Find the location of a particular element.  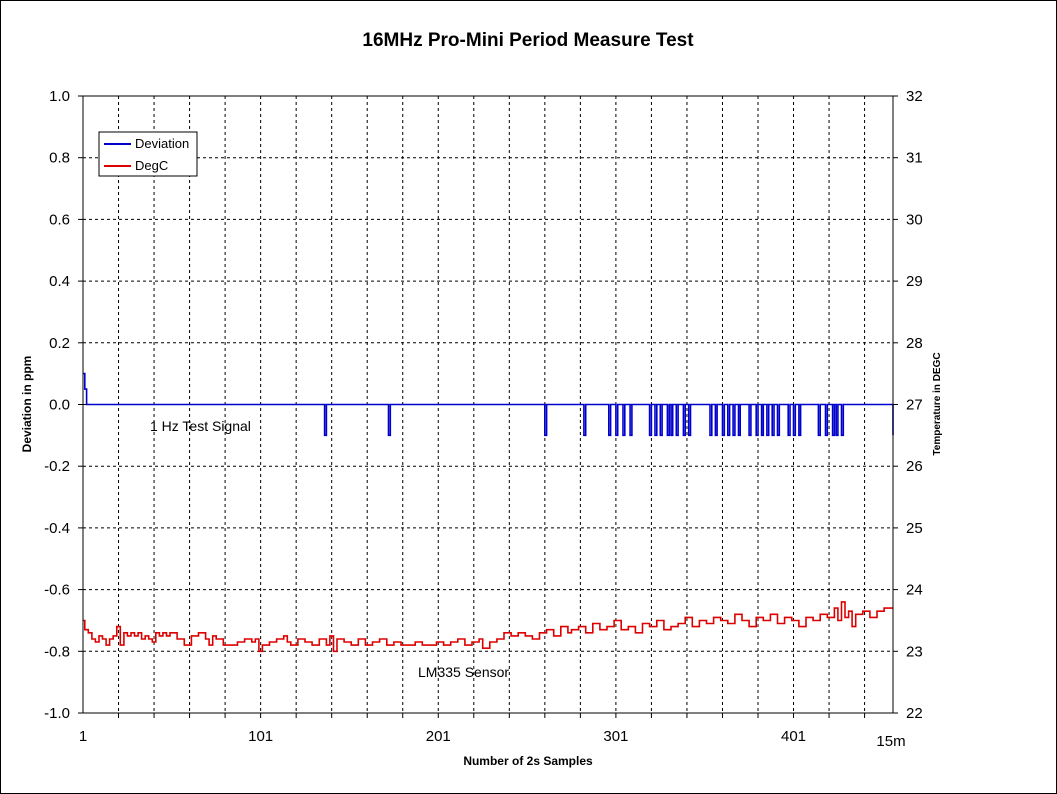

x-tick-label: 1 is located at coordinates (83, 736).